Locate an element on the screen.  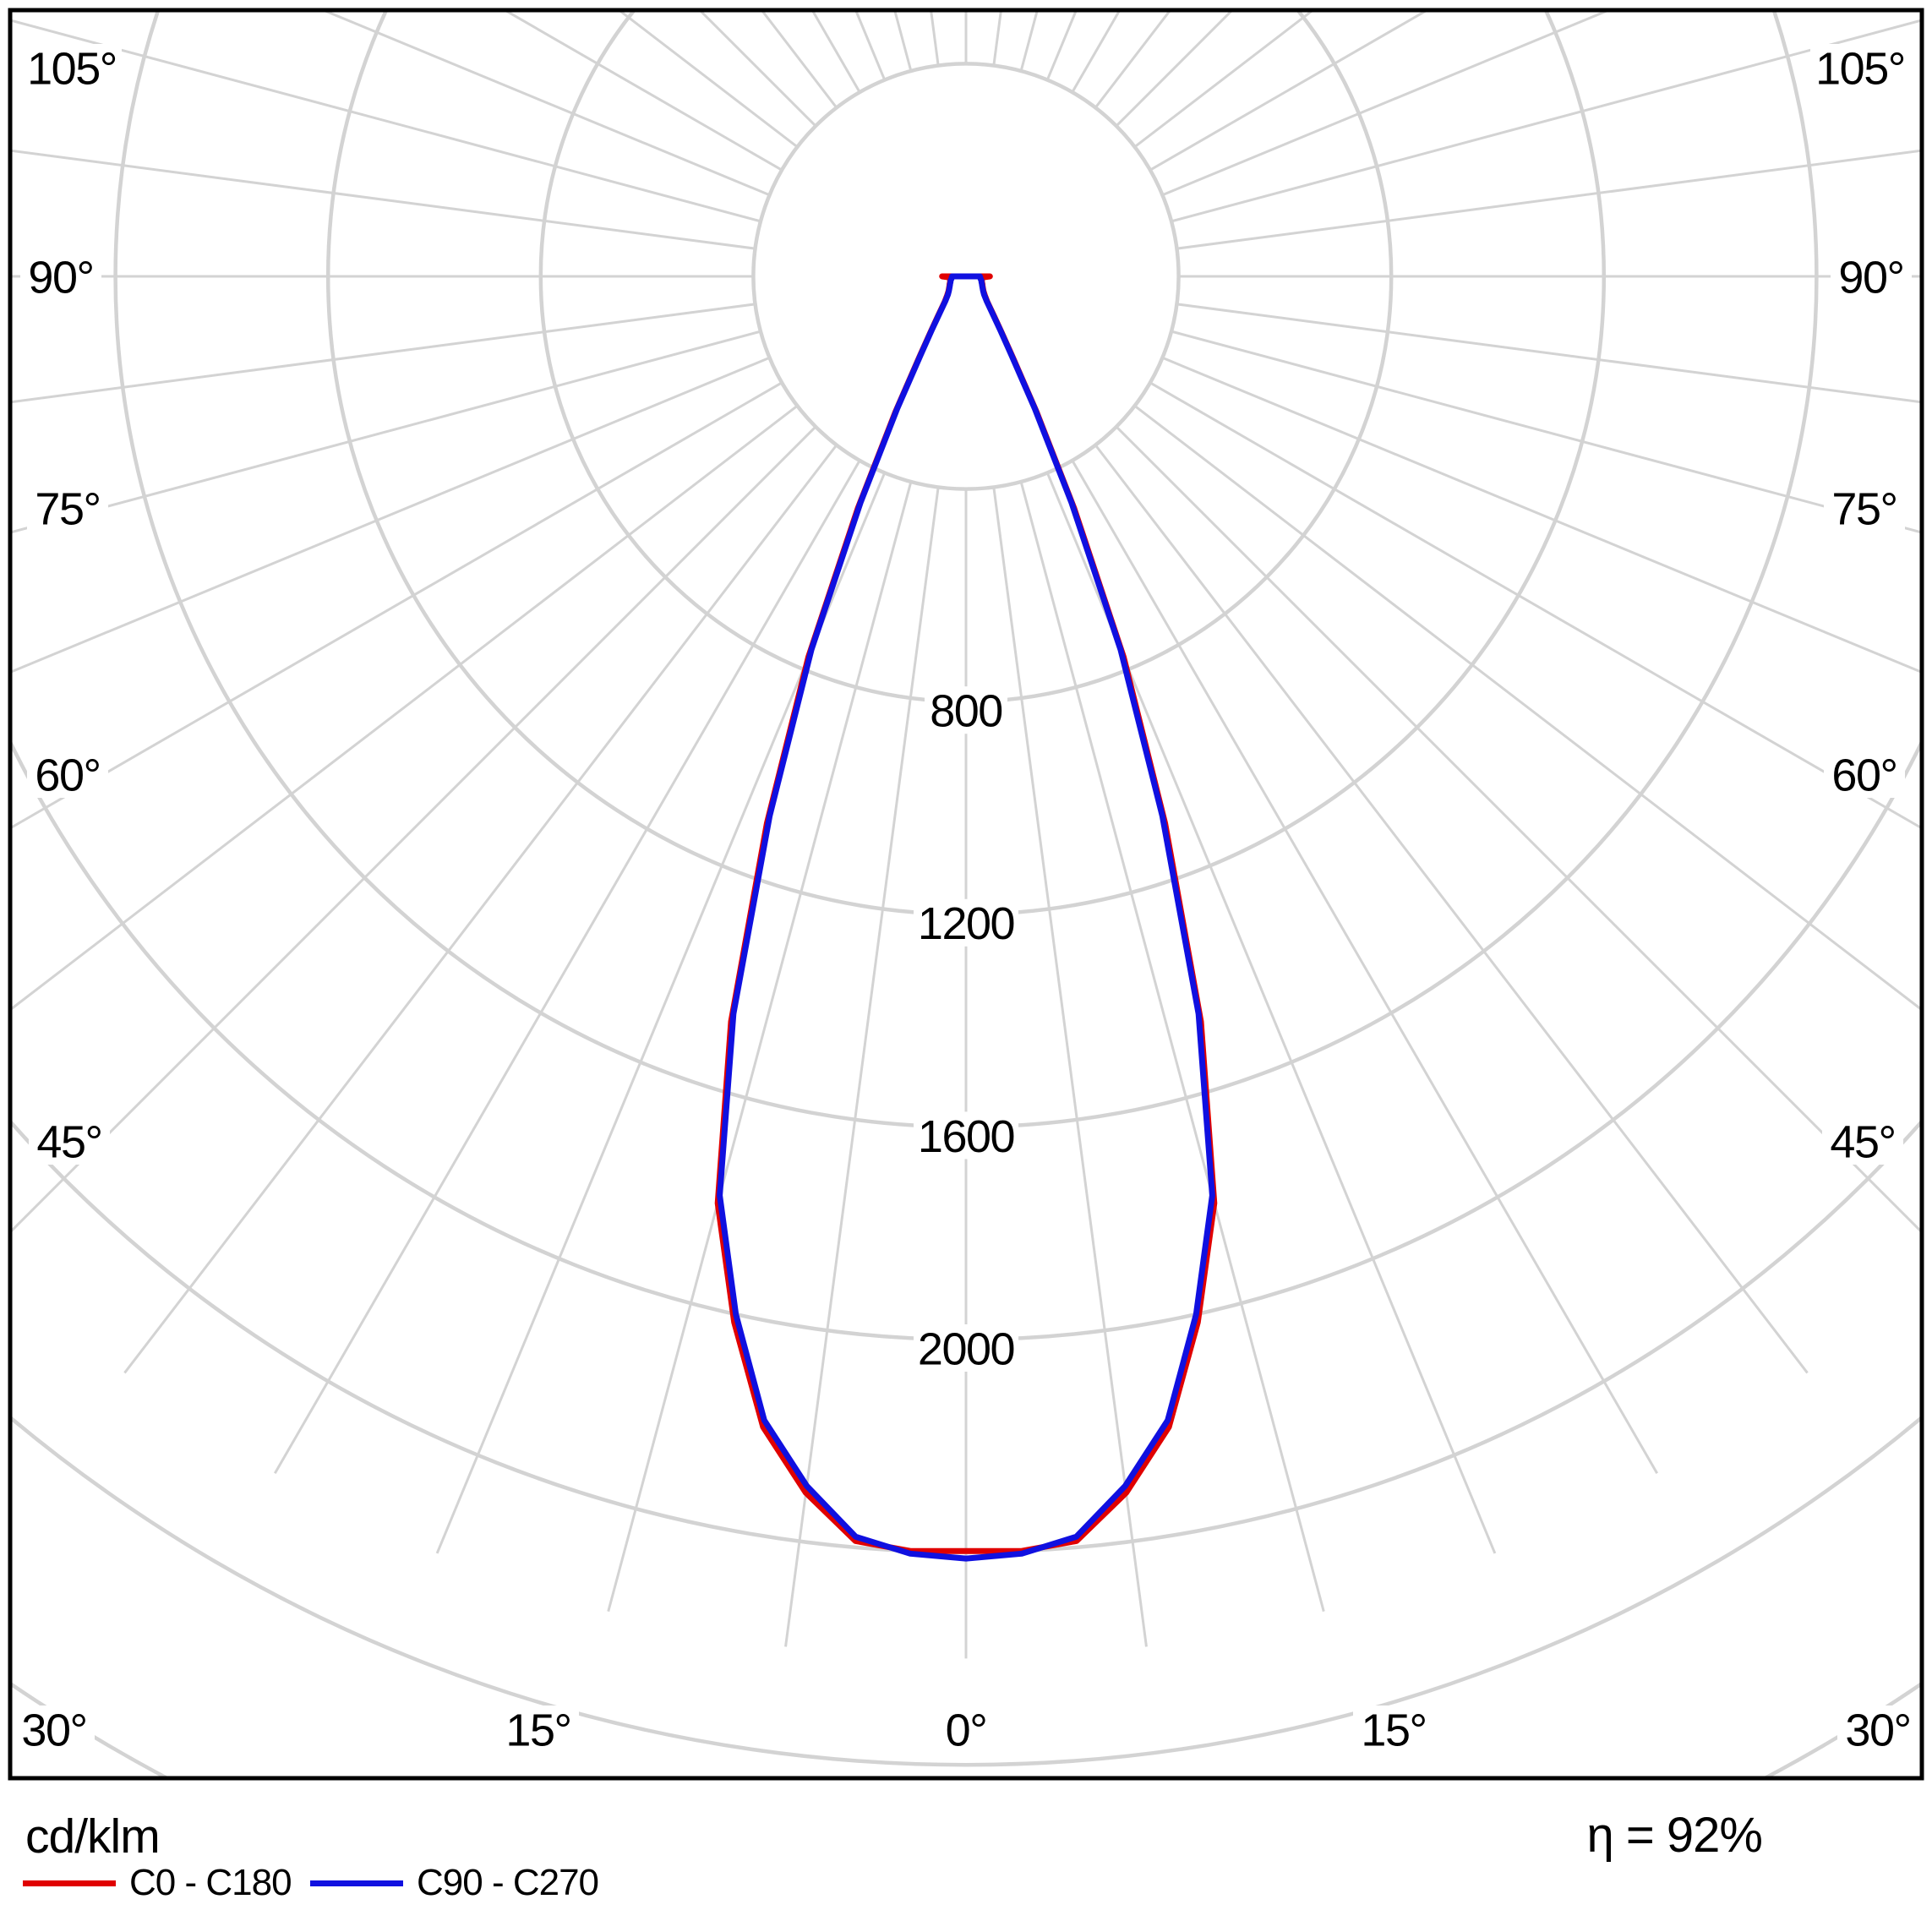
angle-label-right-45: 45° is located at coordinates (1862, 1141).